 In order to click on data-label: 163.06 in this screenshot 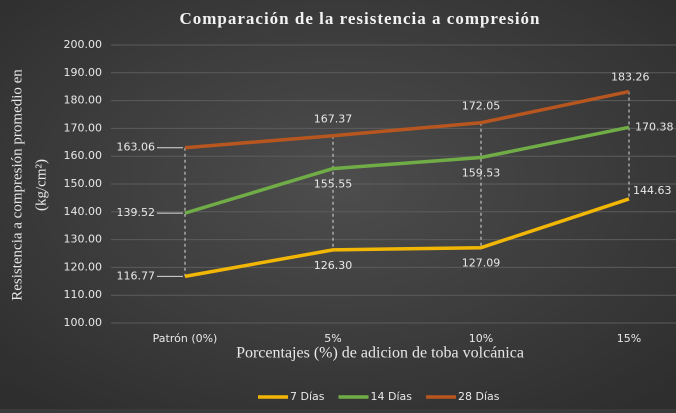, I will do `click(136, 147)`.